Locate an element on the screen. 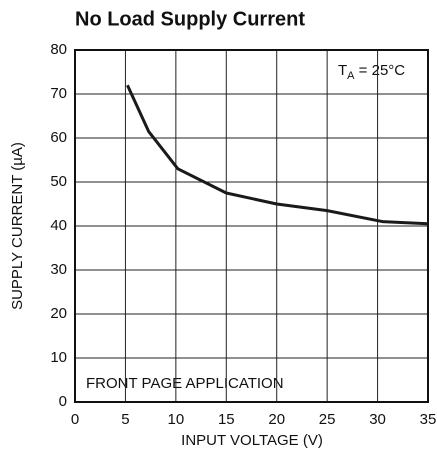 This screenshot has height=458, width=437. x-tick-label: 15 is located at coordinates (226, 419).